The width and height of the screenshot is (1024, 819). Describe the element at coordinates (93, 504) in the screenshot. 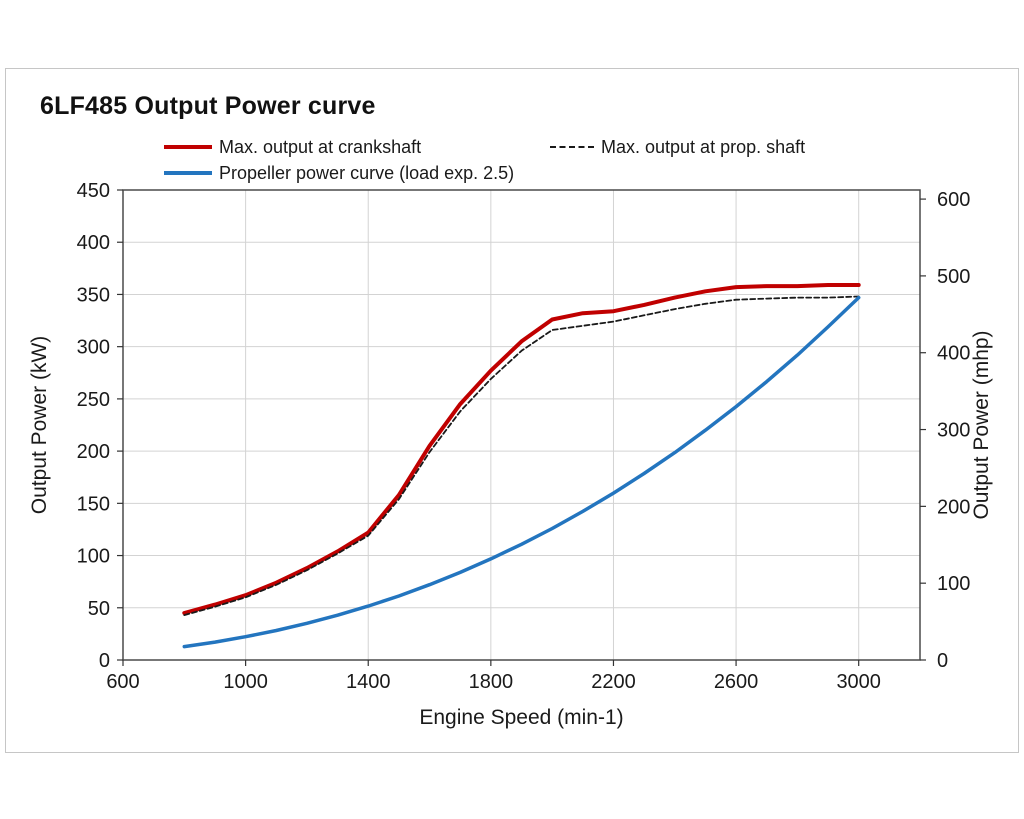

I see `svg-text: 150` at that location.